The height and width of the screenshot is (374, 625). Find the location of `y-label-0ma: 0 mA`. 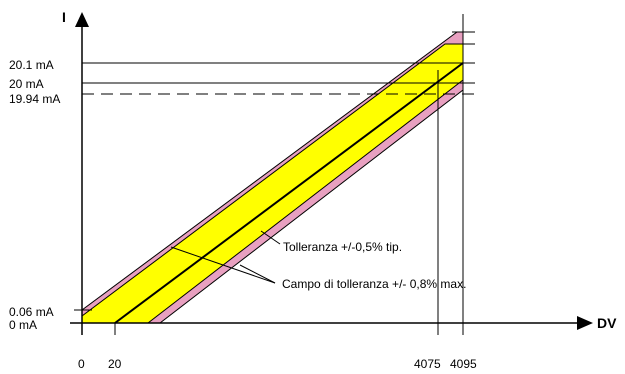

y-label-0ma: 0 mA is located at coordinates (23, 325).